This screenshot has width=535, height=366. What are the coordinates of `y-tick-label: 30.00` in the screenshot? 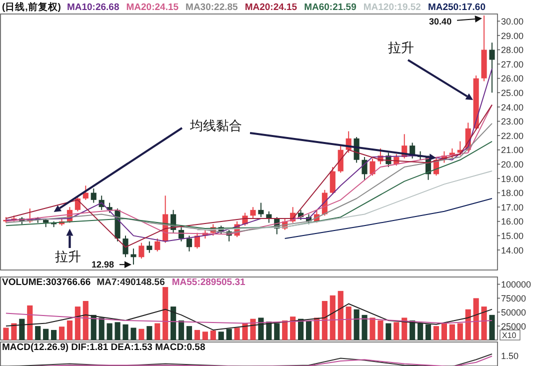 It's located at (512, 21).